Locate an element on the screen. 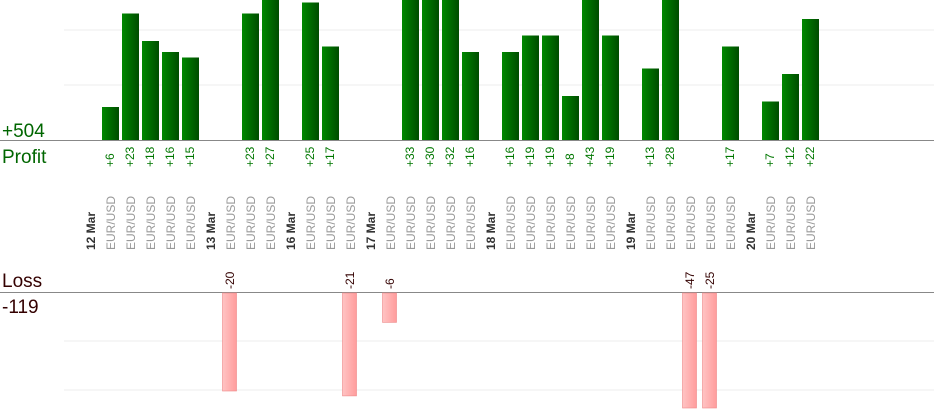 This screenshot has height=420, width=934. date-label: 13 Mar is located at coordinates (211, 231).